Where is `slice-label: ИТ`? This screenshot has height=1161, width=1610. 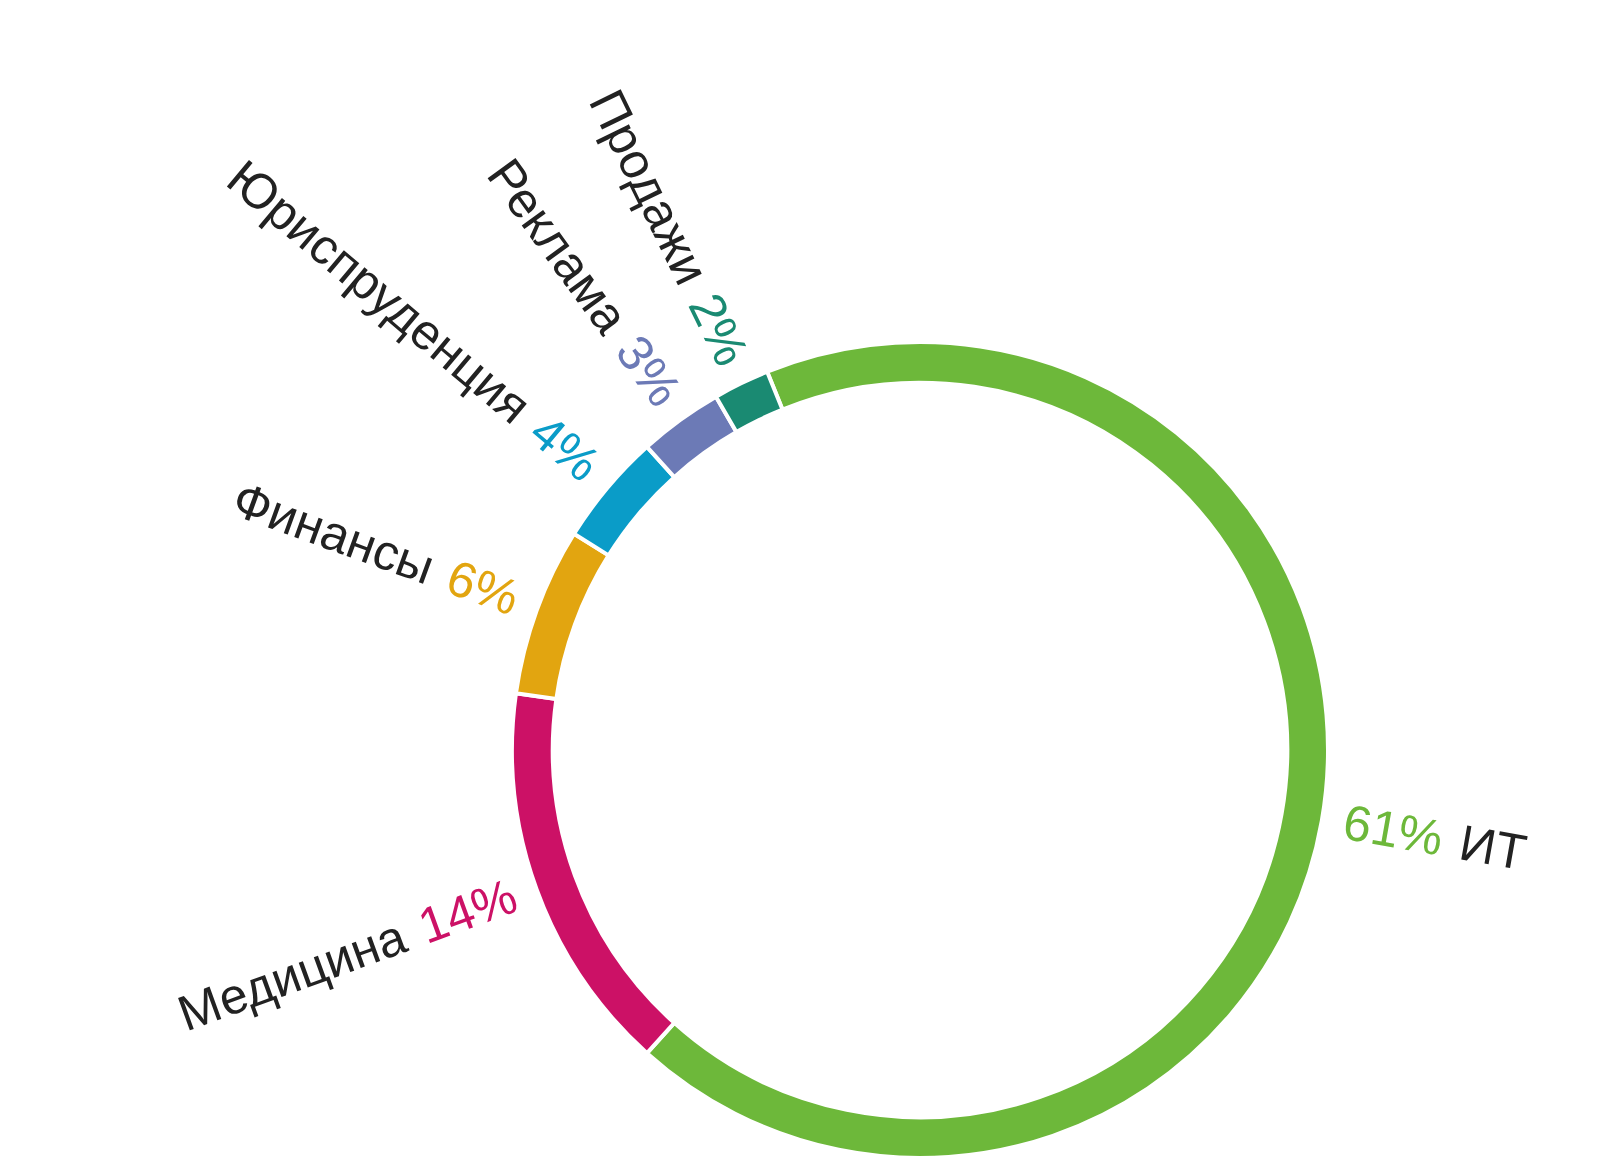 slice-label: ИТ is located at coordinates (1493, 848).